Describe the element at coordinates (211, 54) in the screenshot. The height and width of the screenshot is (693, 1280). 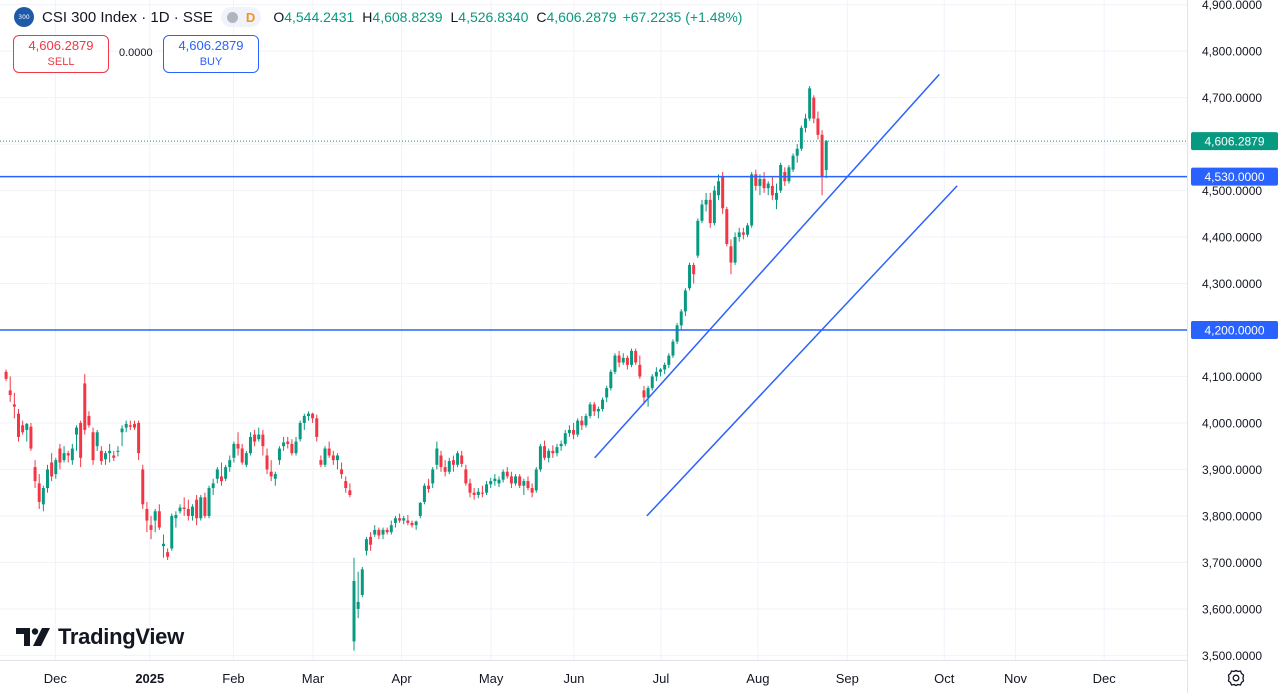
I see `buy-button: 4,606.2879 BUY` at that location.